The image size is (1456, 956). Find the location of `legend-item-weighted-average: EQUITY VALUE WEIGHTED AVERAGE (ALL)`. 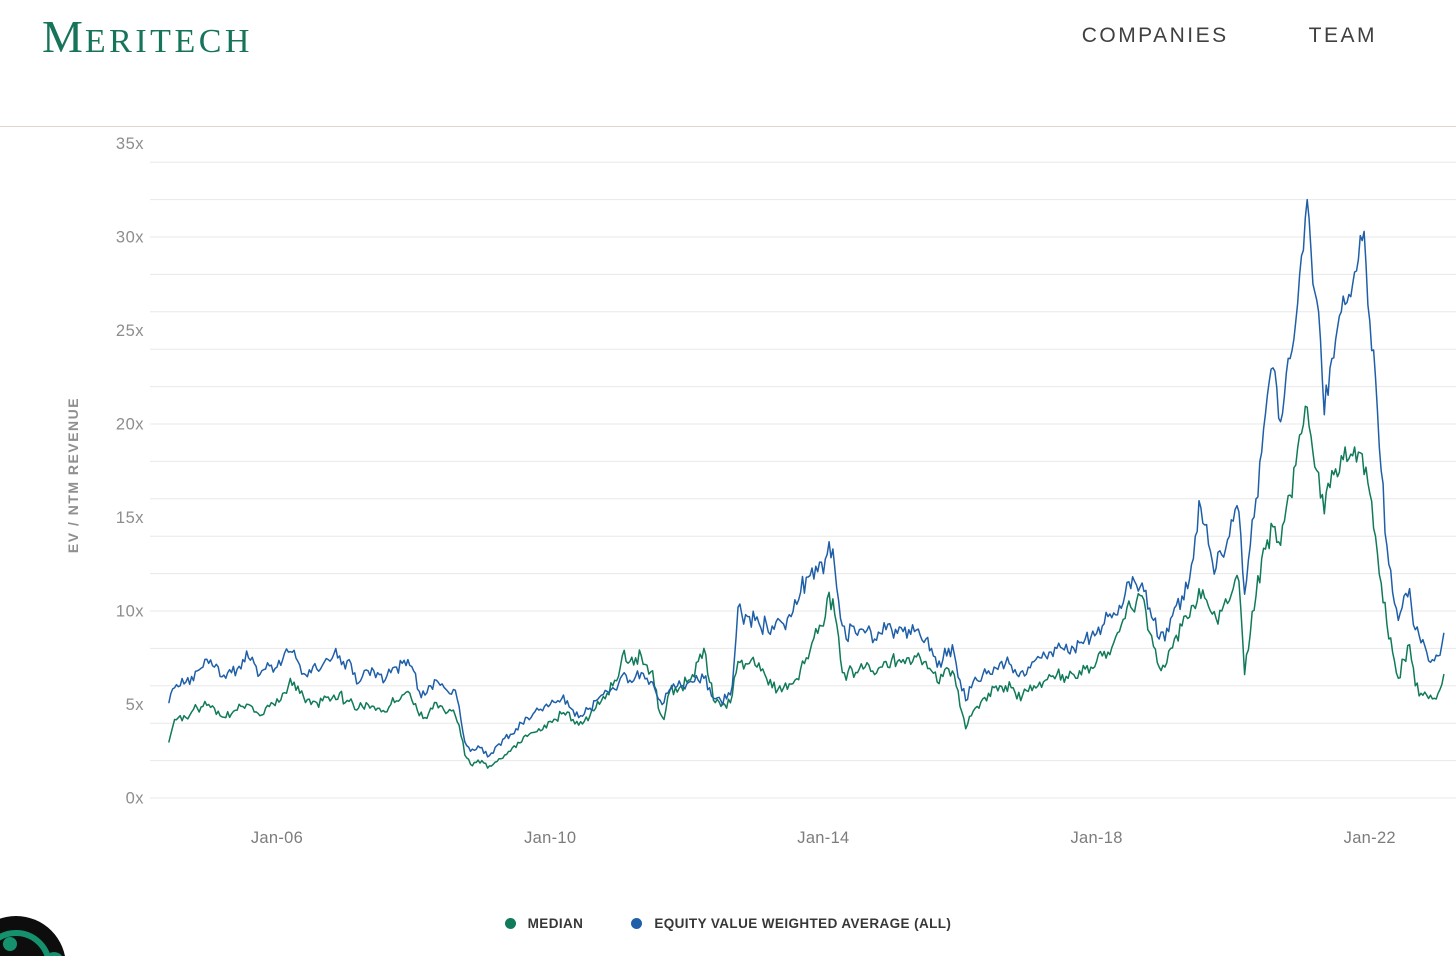

legend-item-weighted-average: EQUITY VALUE WEIGHTED AVERAGE (ALL) is located at coordinates (791, 923).